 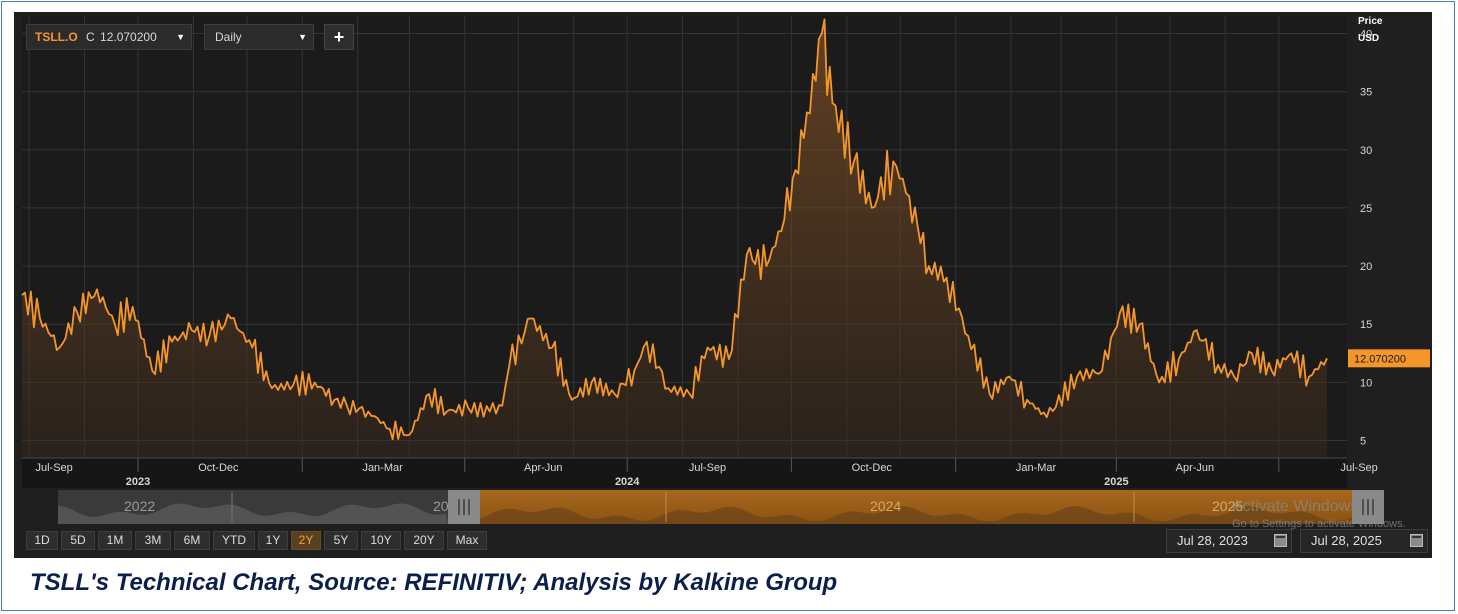 I want to click on range-button-5d: 5D, so click(x=78, y=540).